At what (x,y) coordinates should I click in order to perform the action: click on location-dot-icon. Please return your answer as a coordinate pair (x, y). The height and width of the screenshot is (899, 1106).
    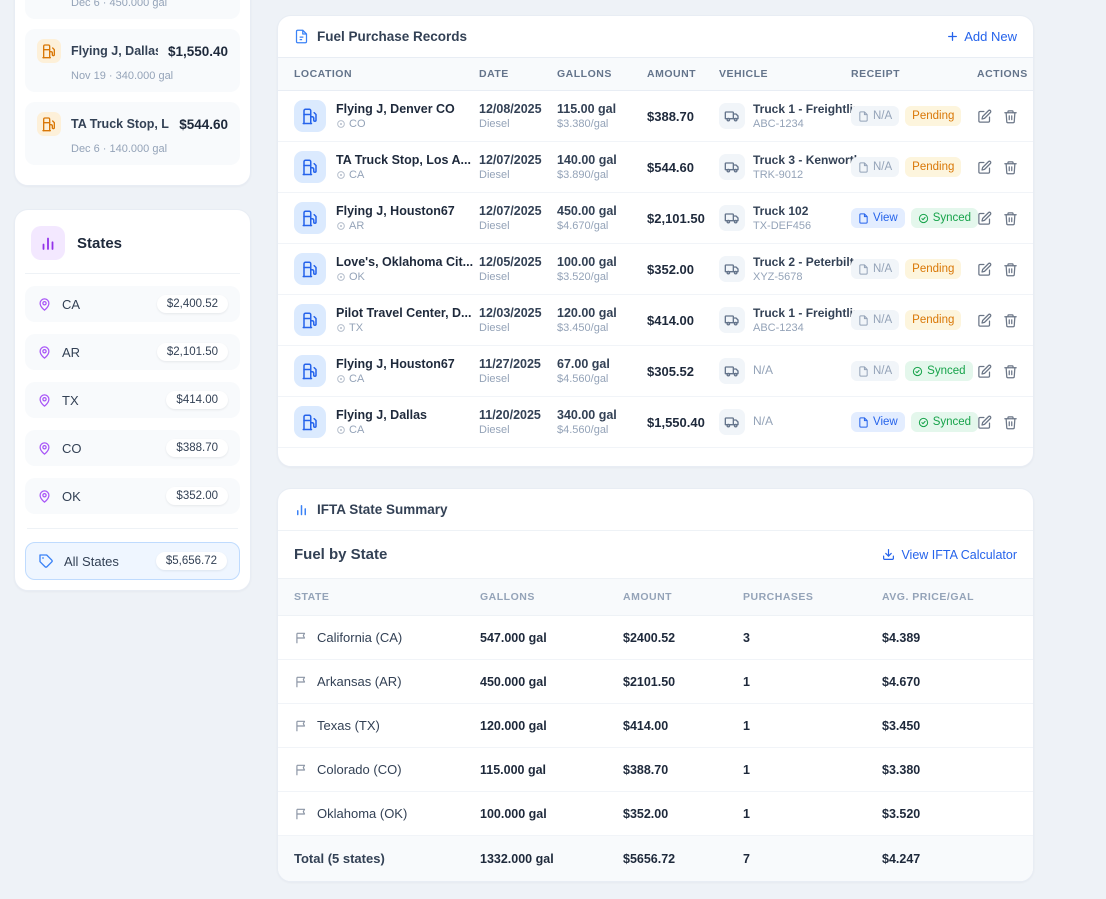
    Looking at the image, I should click on (341, 430).